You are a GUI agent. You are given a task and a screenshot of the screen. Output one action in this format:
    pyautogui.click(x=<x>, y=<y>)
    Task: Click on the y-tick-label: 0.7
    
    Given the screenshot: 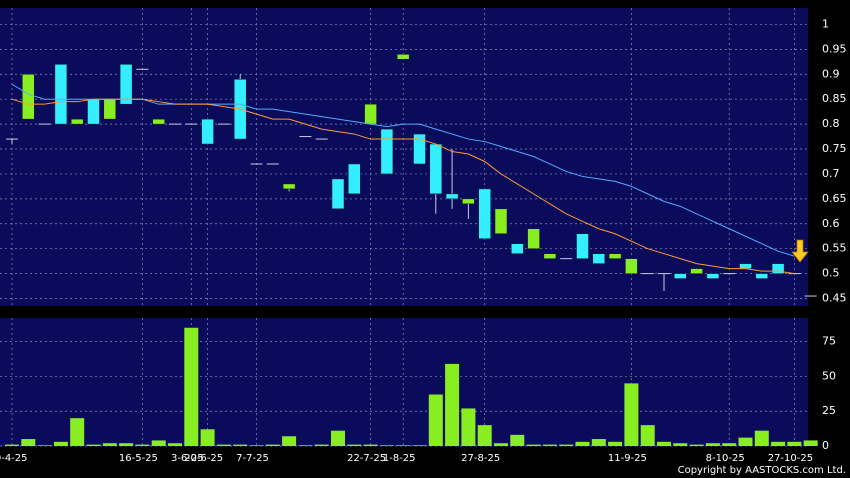 What is the action you would take?
    pyautogui.click(x=831, y=173)
    